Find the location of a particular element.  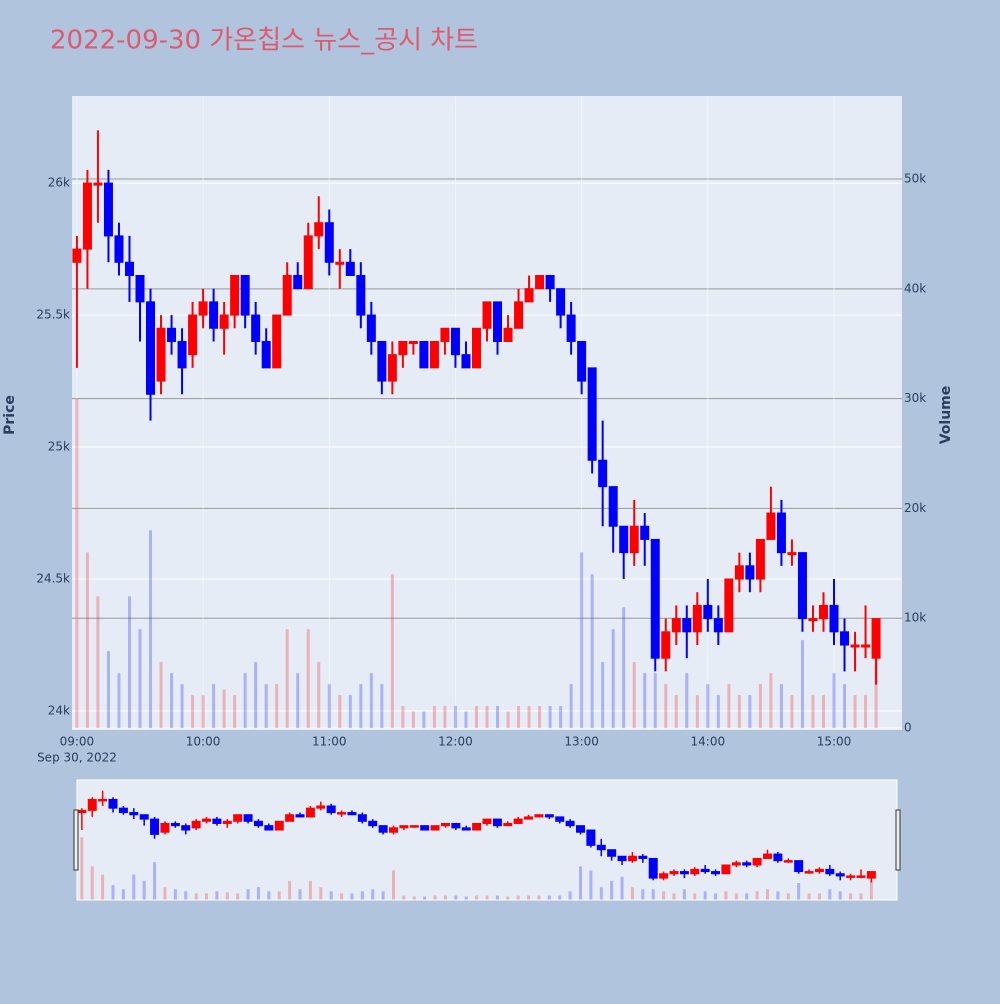

x-tick-label: 09:00 is located at coordinates (77, 742).